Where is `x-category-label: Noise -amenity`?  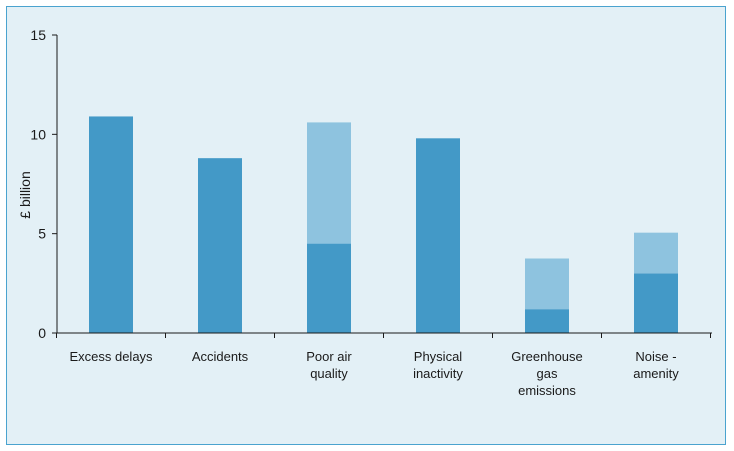 x-category-label: Noise -amenity is located at coordinates (656, 365).